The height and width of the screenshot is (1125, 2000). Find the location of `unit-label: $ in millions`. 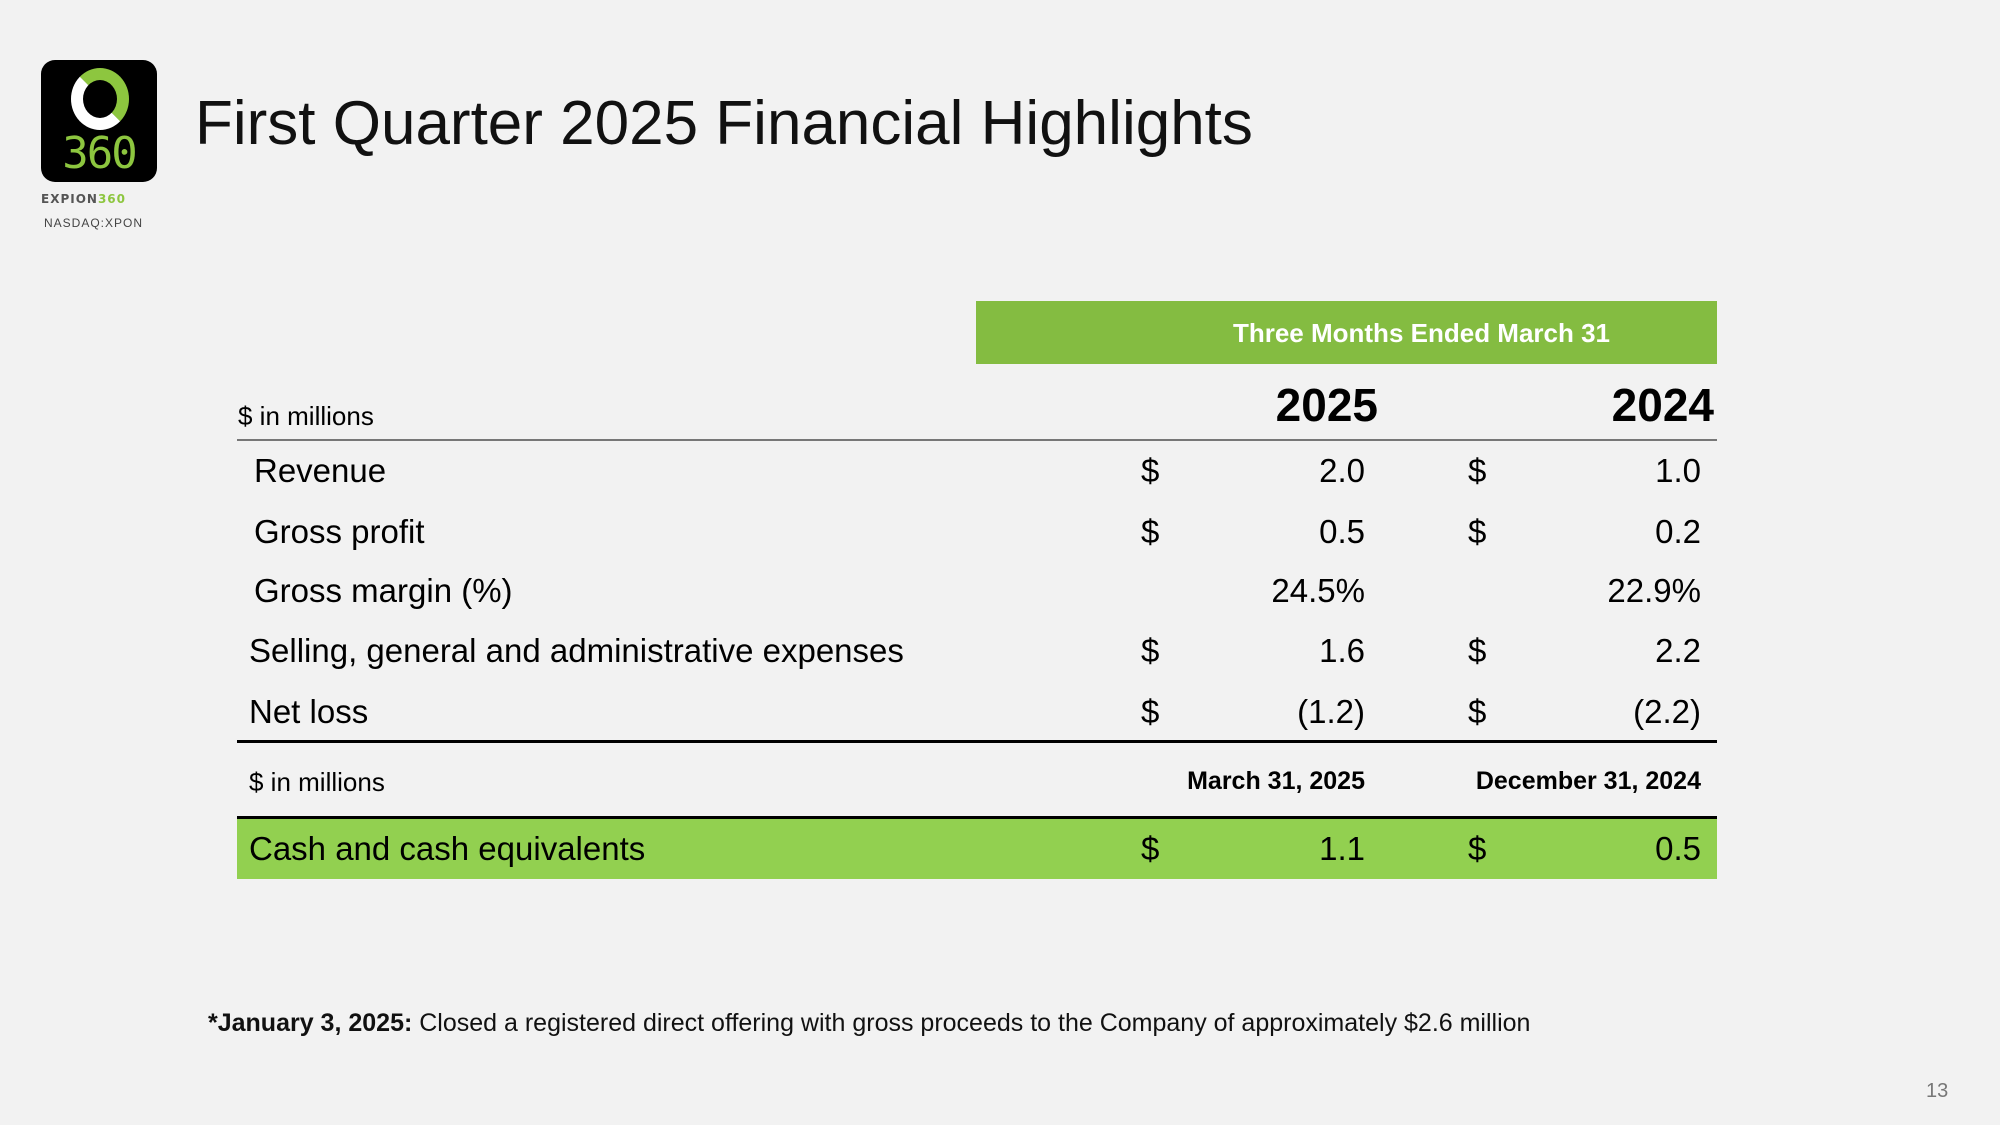

unit-label: $ in millions is located at coordinates (306, 416).